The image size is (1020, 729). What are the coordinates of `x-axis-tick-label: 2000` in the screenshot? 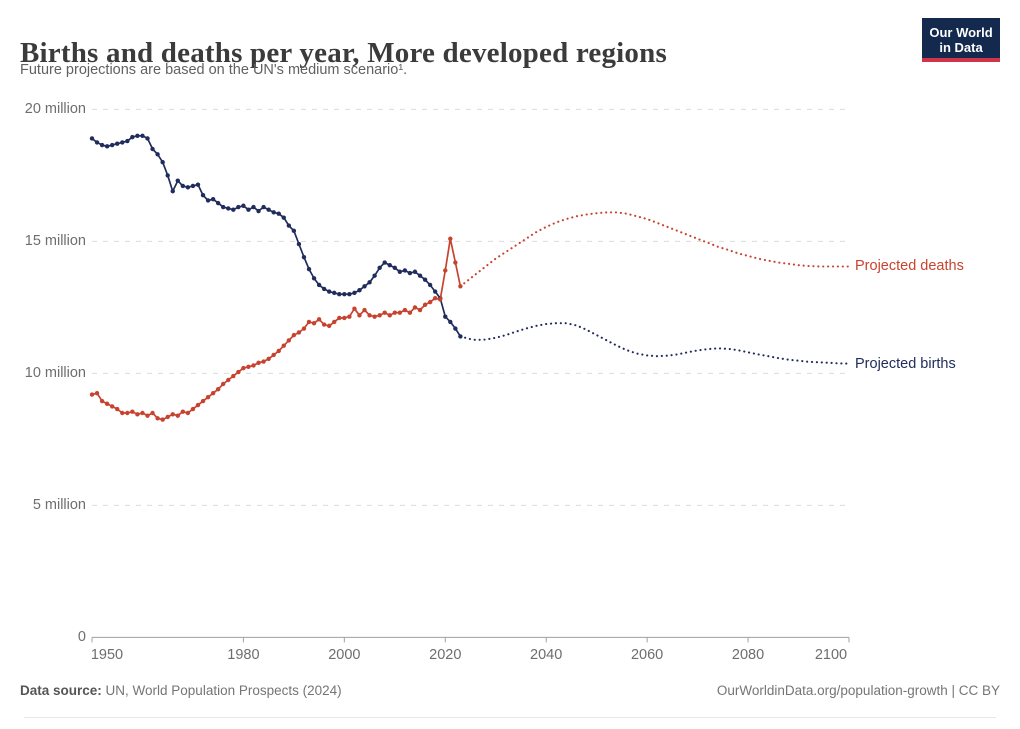 It's located at (344, 655).